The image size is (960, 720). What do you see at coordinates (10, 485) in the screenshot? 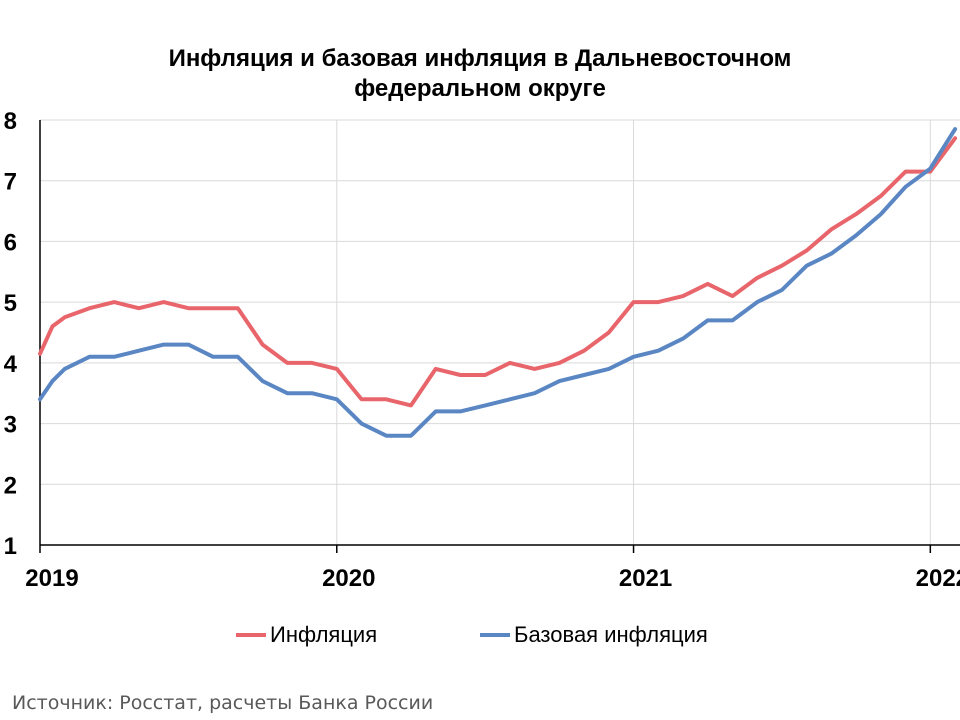
I see `y-tick-label: 2` at bounding box center [10, 485].